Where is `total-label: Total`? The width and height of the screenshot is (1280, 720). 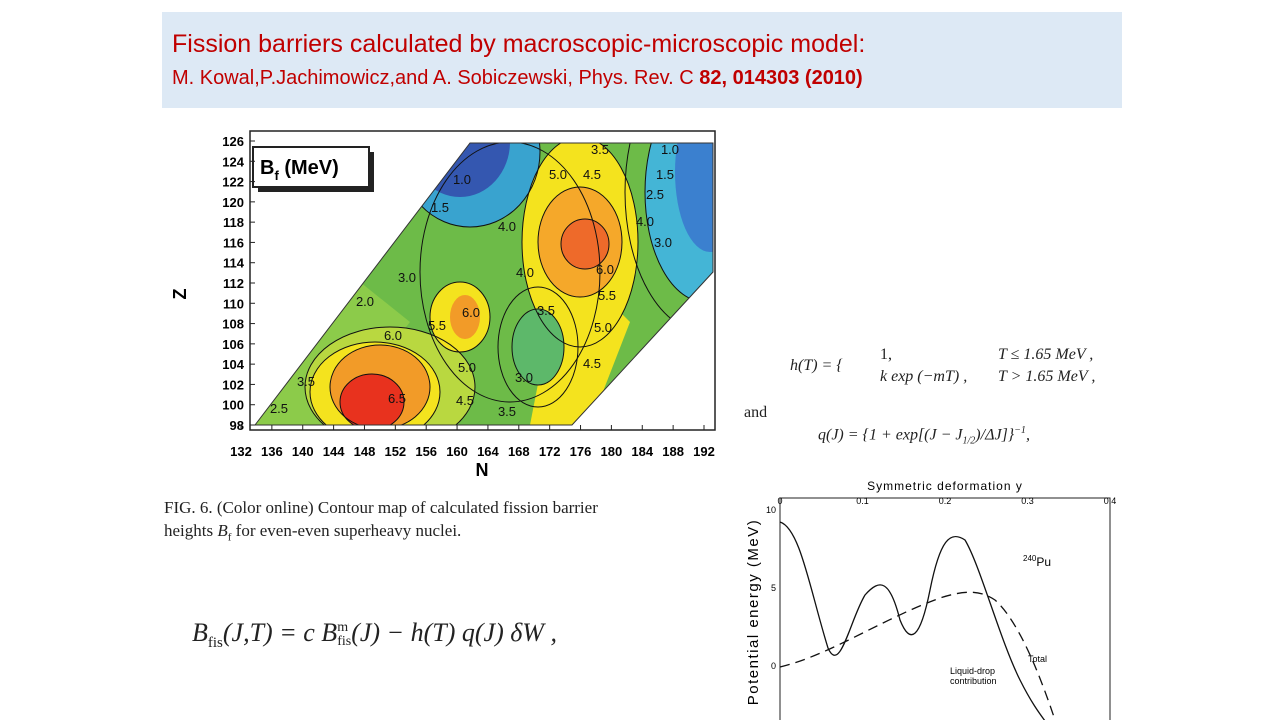 total-label: Total is located at coordinates (1037, 659).